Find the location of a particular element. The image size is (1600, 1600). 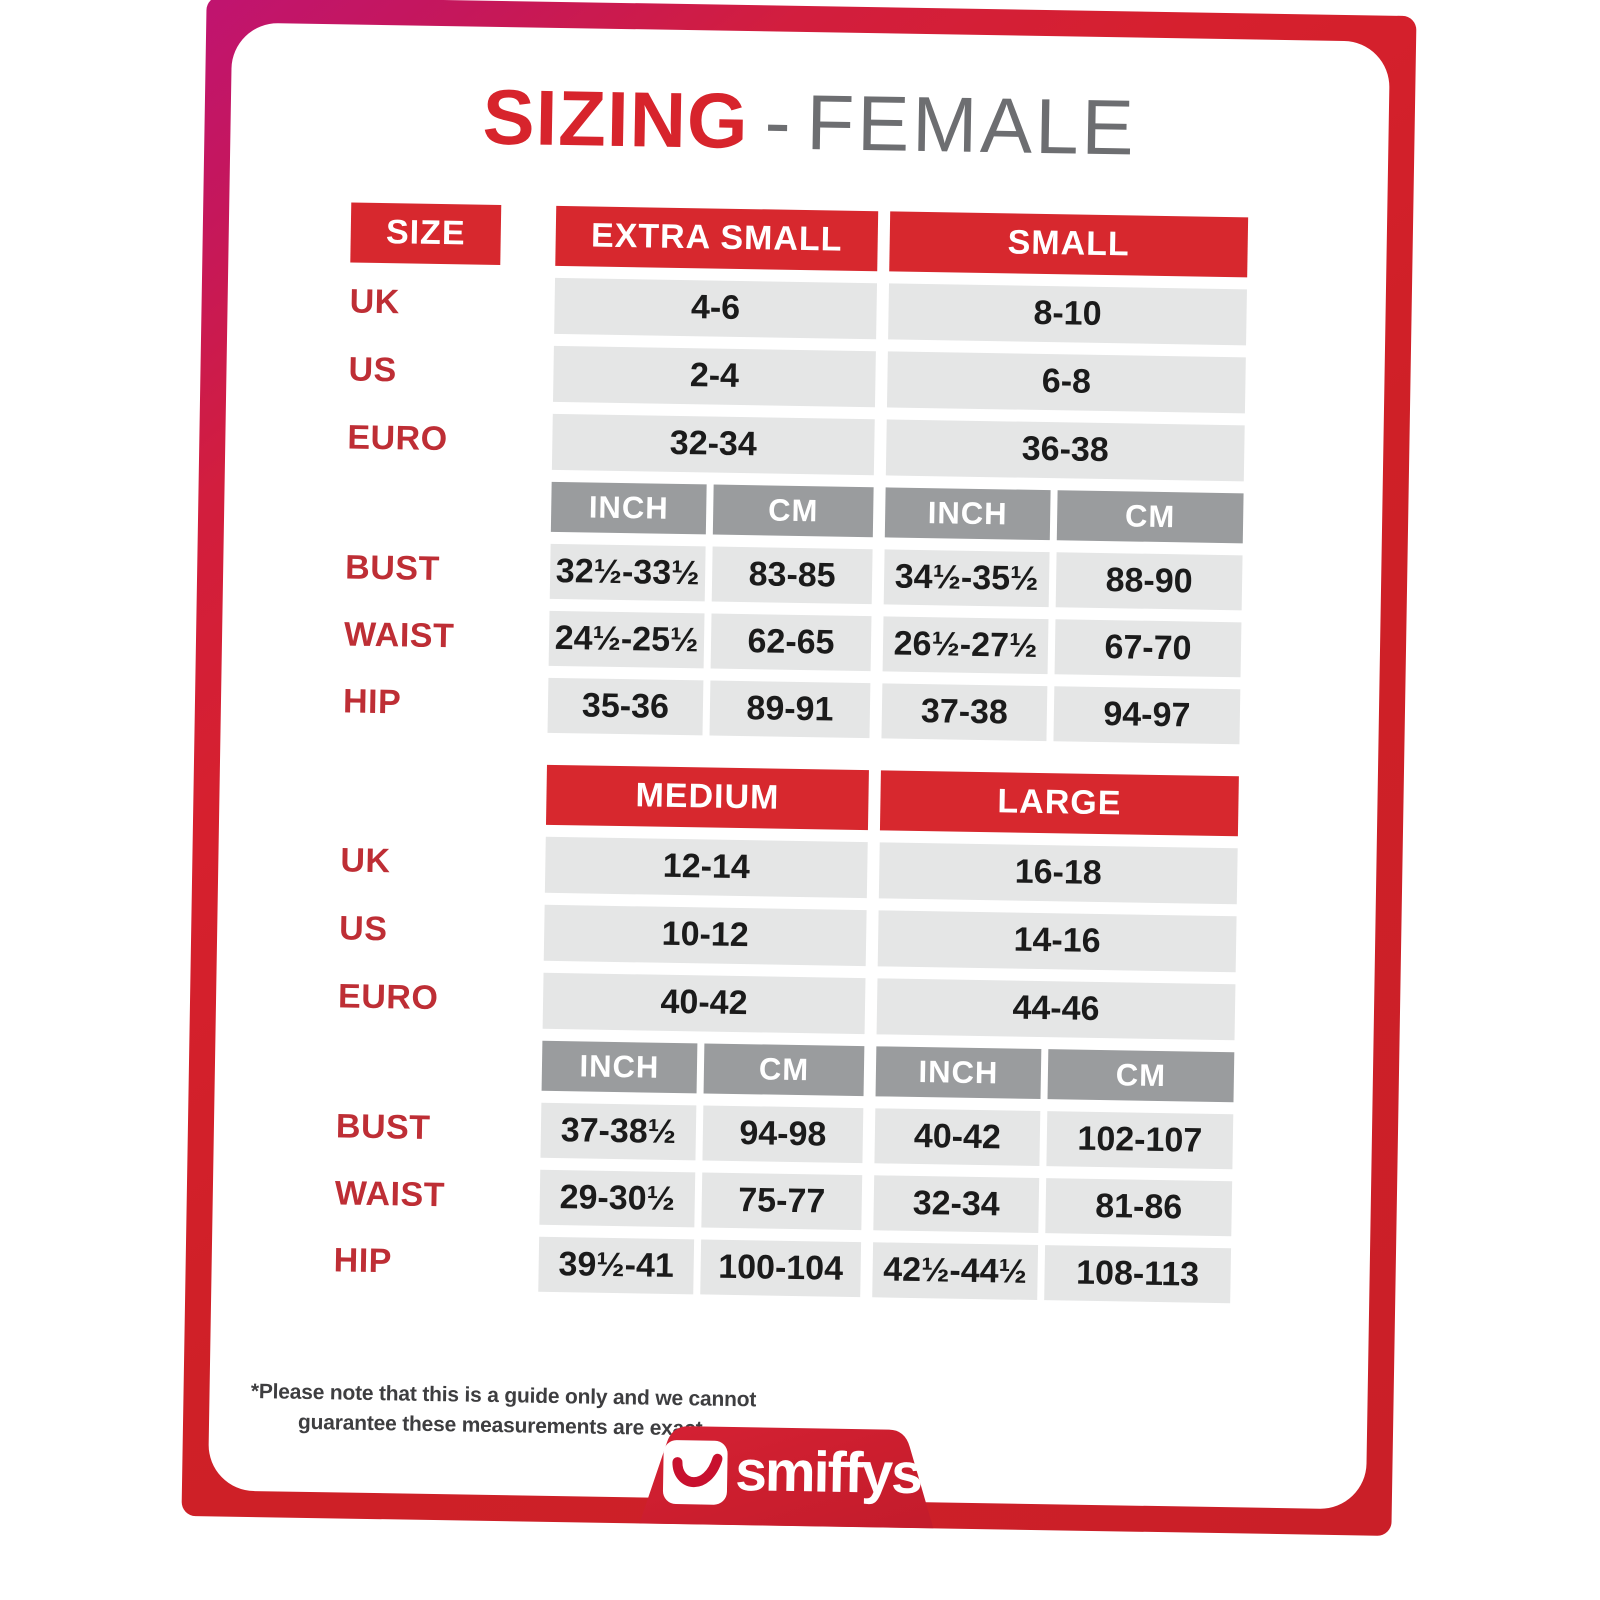

table-row: UK 4-6 8-10 is located at coordinates (867, 310).